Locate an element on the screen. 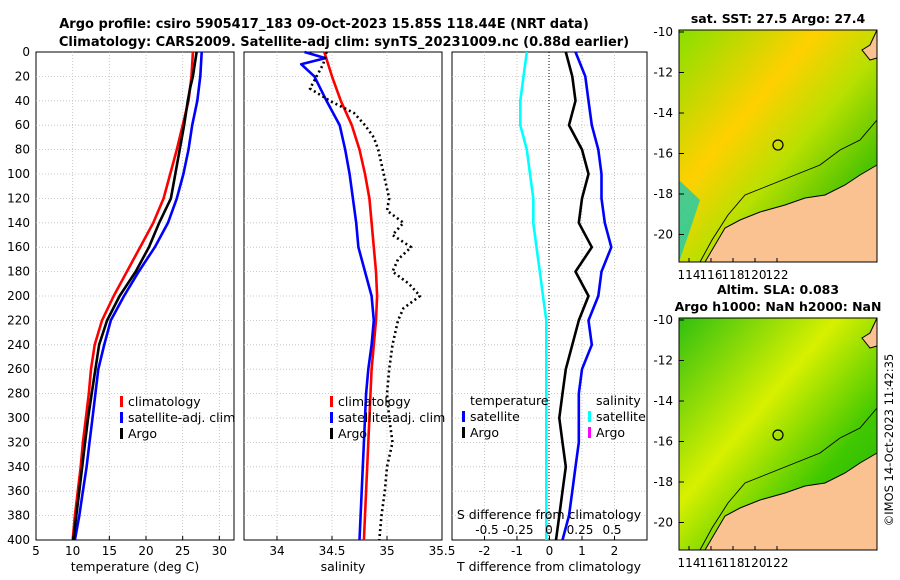  series-line-satellite-adj-clim is located at coordinates (337, 295).